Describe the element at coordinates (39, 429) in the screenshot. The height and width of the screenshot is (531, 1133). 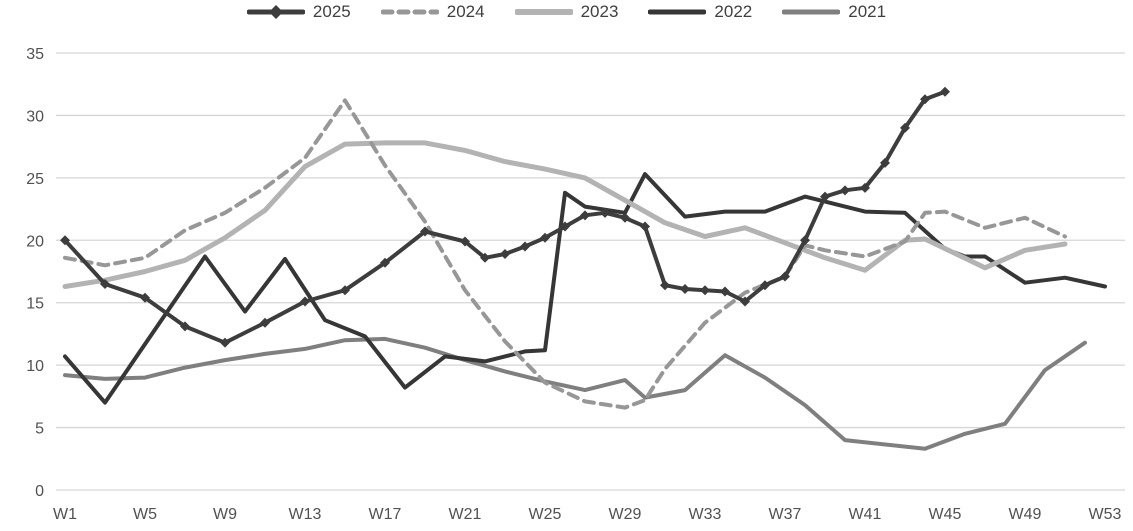
I see `y-tick-label: 5` at that location.